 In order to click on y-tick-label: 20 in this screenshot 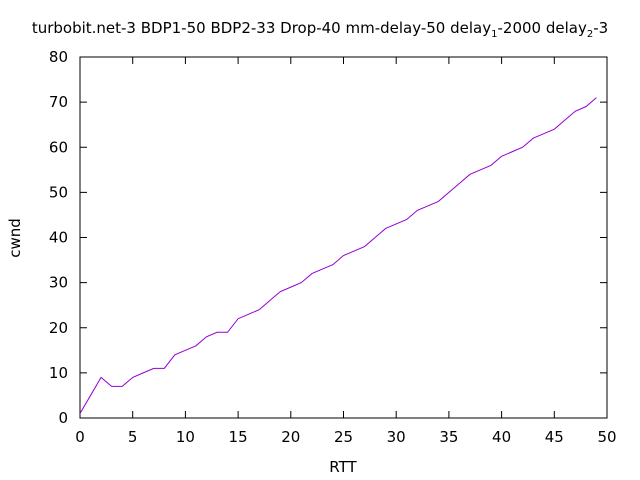, I will do `click(58, 328)`.